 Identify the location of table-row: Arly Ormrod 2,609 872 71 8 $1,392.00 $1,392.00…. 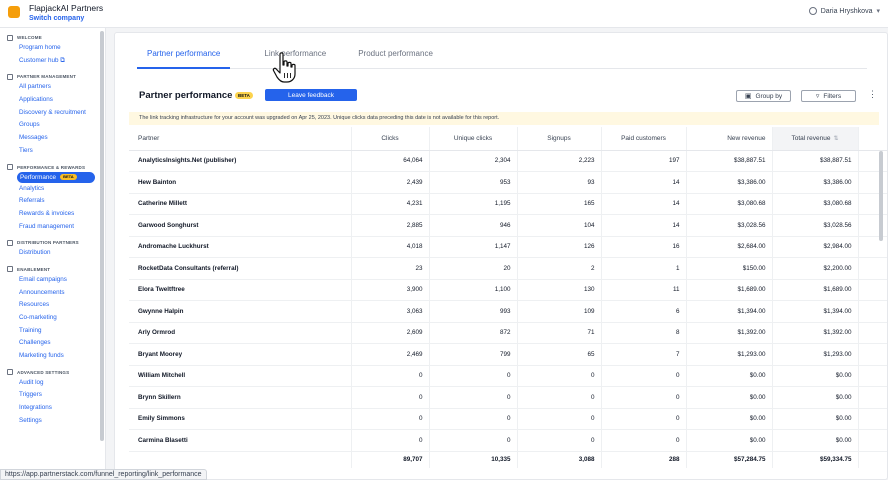
(508, 333).